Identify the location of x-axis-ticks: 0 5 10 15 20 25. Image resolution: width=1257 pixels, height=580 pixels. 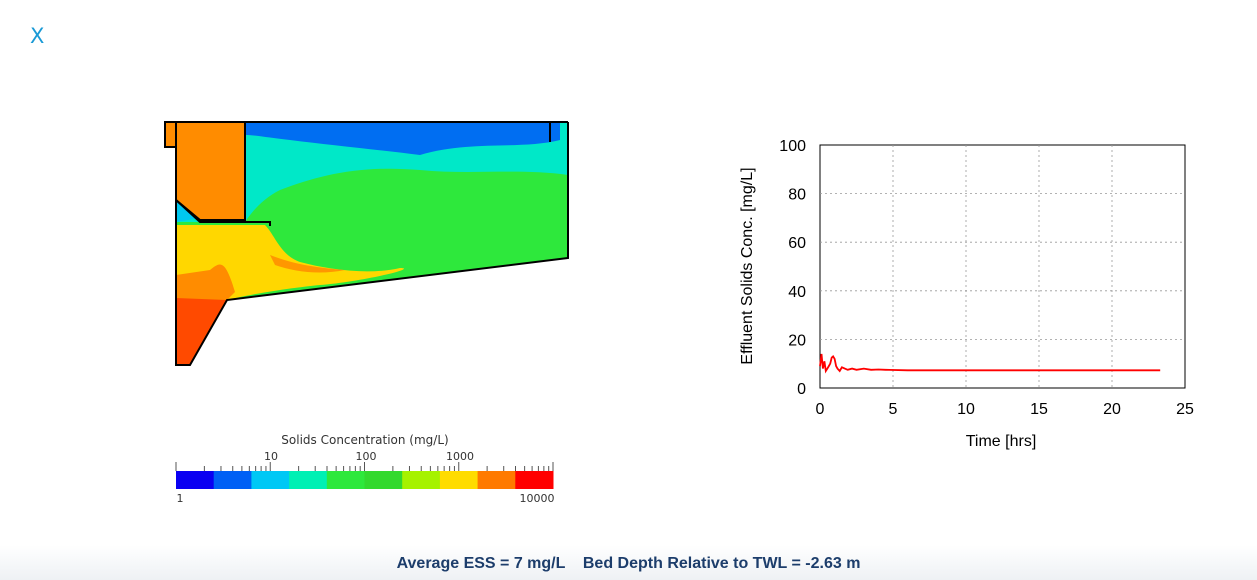
(1005, 409).